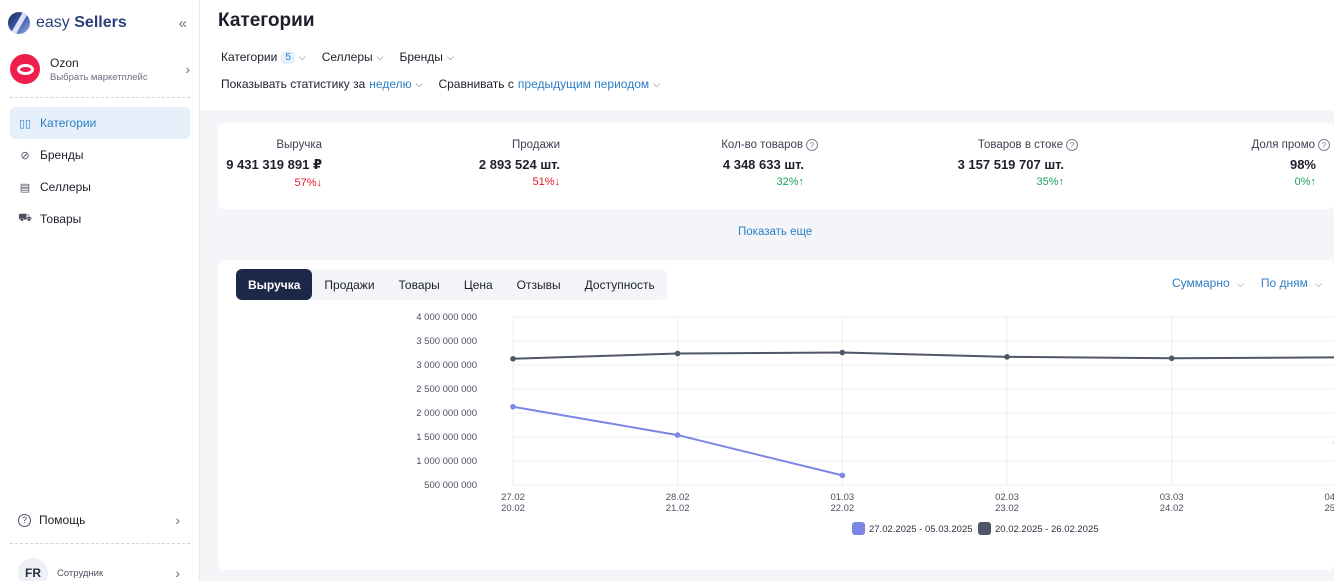  What do you see at coordinates (33, 569) in the screenshot?
I see `avatar: FR` at bounding box center [33, 569].